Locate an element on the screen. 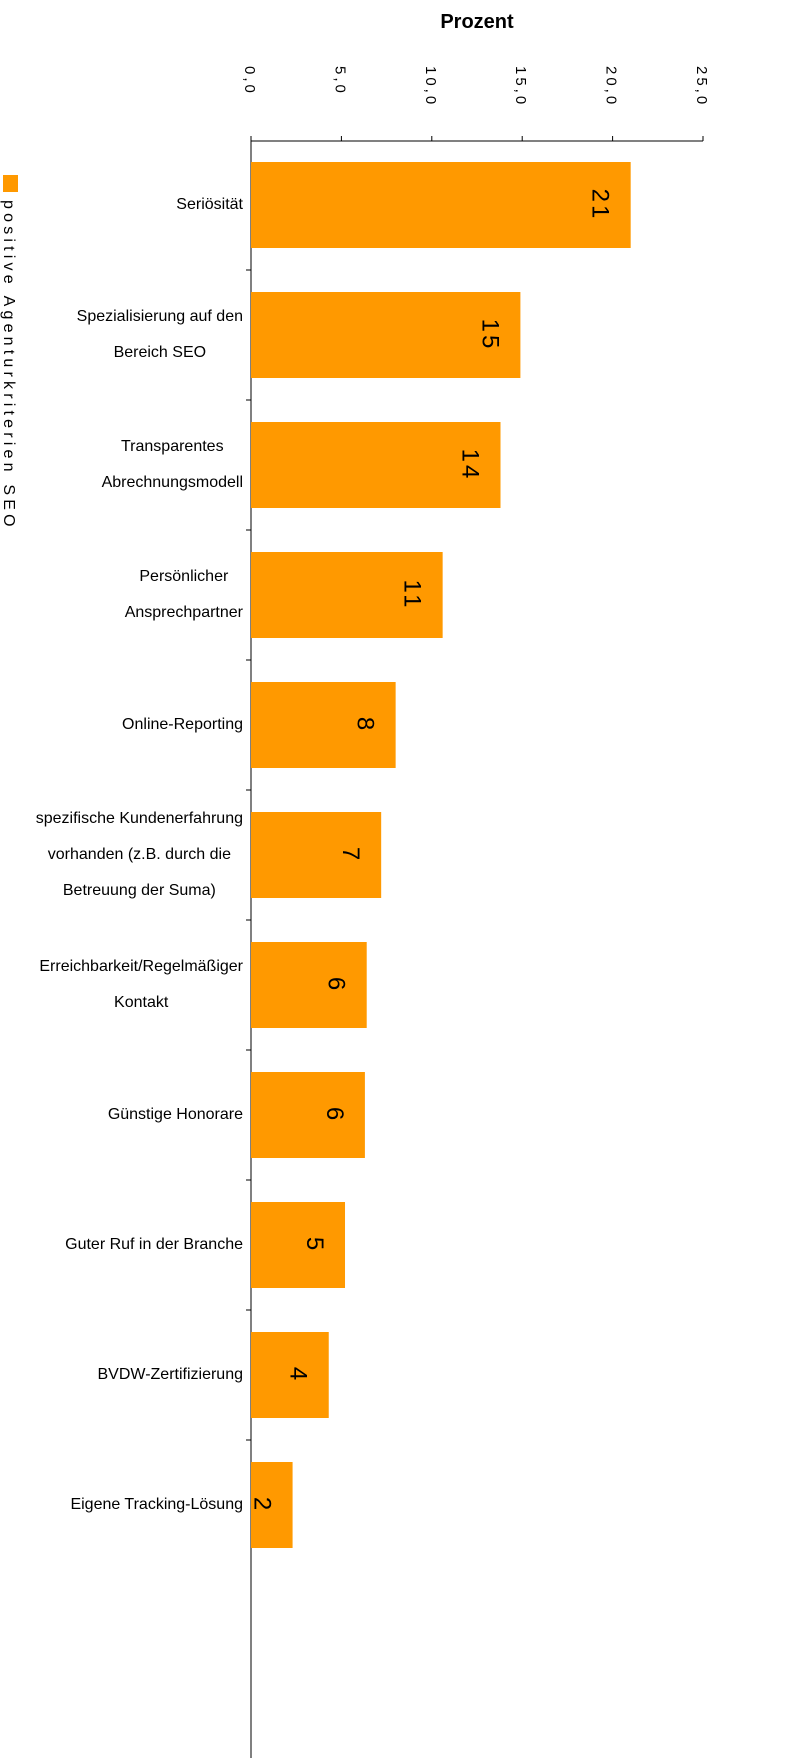 The image size is (806, 1758). label-line: Guter Ruf in der Branche is located at coordinates (154, 1244).